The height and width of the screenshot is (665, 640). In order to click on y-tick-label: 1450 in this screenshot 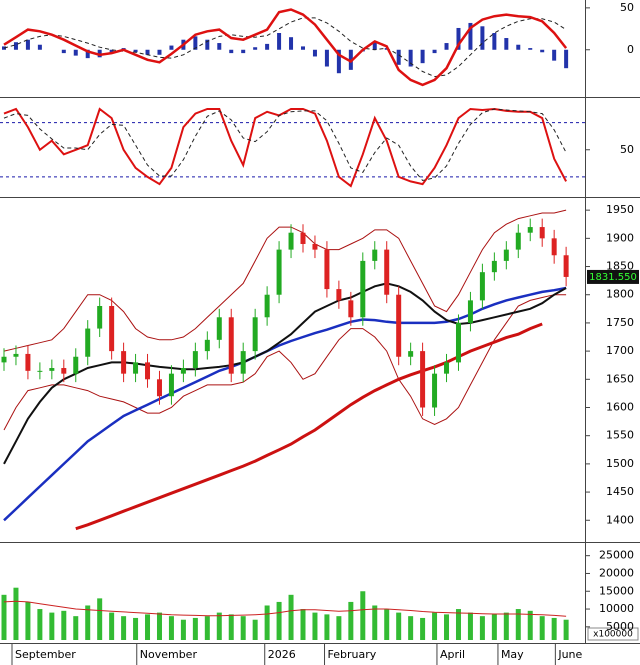, I will do `click(620, 491)`.